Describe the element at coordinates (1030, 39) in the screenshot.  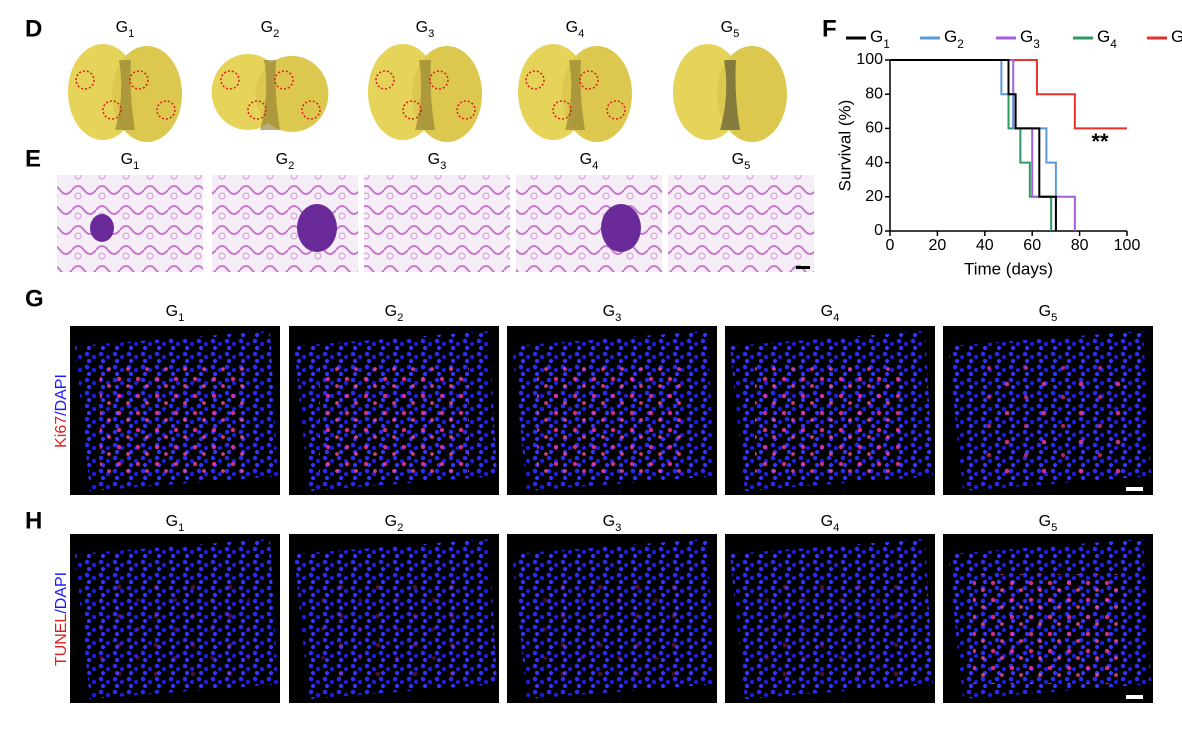
I see `legend-label: G3` at that location.